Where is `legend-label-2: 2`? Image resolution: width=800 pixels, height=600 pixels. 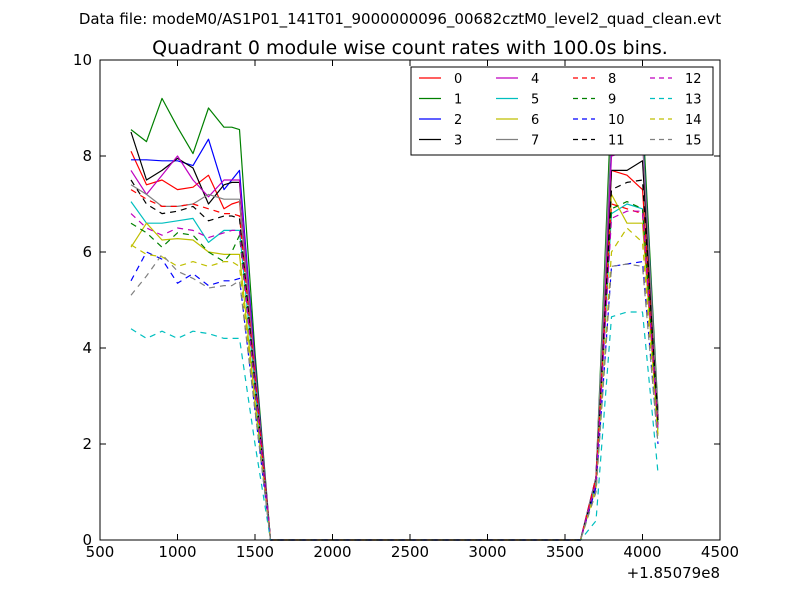
legend-label-2: 2 is located at coordinates (458, 120).